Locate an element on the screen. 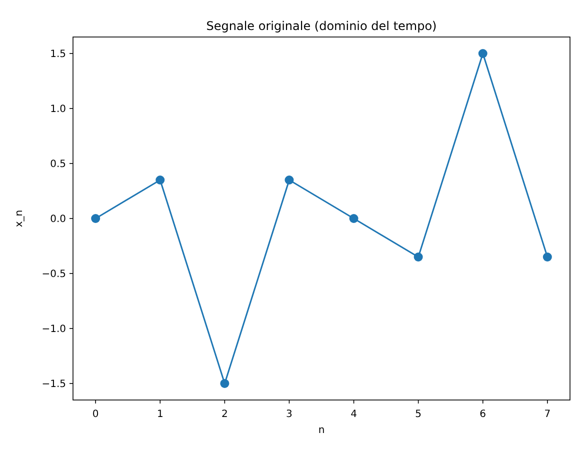 The height and width of the screenshot is (455, 578). y-tick-label: −1.5 is located at coordinates (54, 384).